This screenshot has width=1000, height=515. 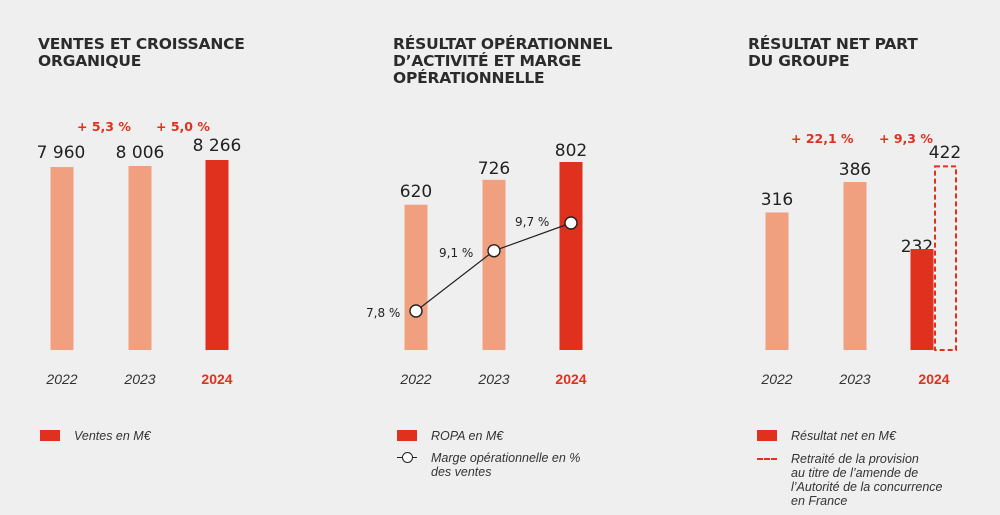 What do you see at coordinates (767, 435) in the screenshot?
I see `legend-swatch-net` at bounding box center [767, 435].